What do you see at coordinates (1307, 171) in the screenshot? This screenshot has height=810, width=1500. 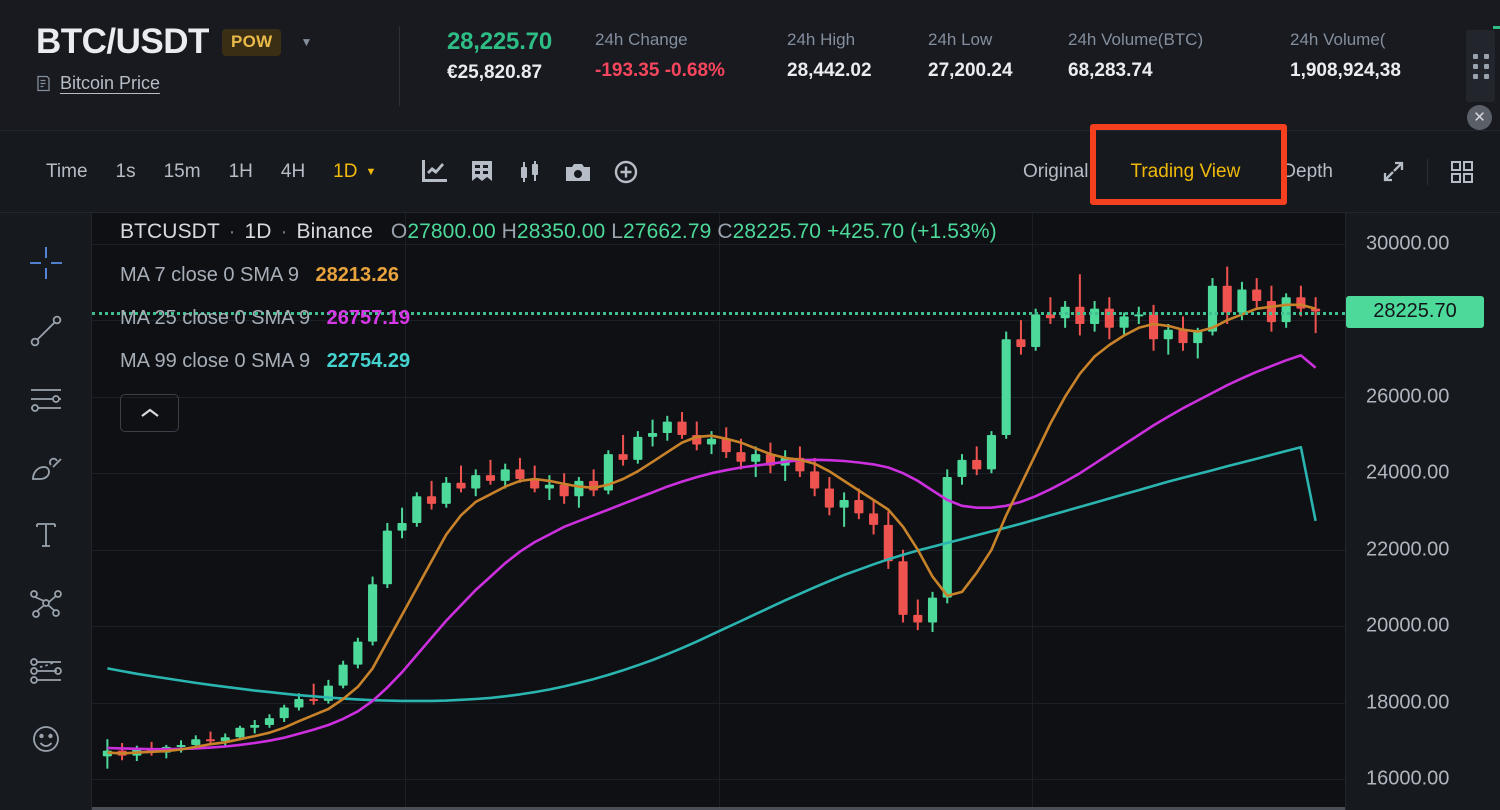 I see `tab-depth: Depth` at bounding box center [1307, 171].